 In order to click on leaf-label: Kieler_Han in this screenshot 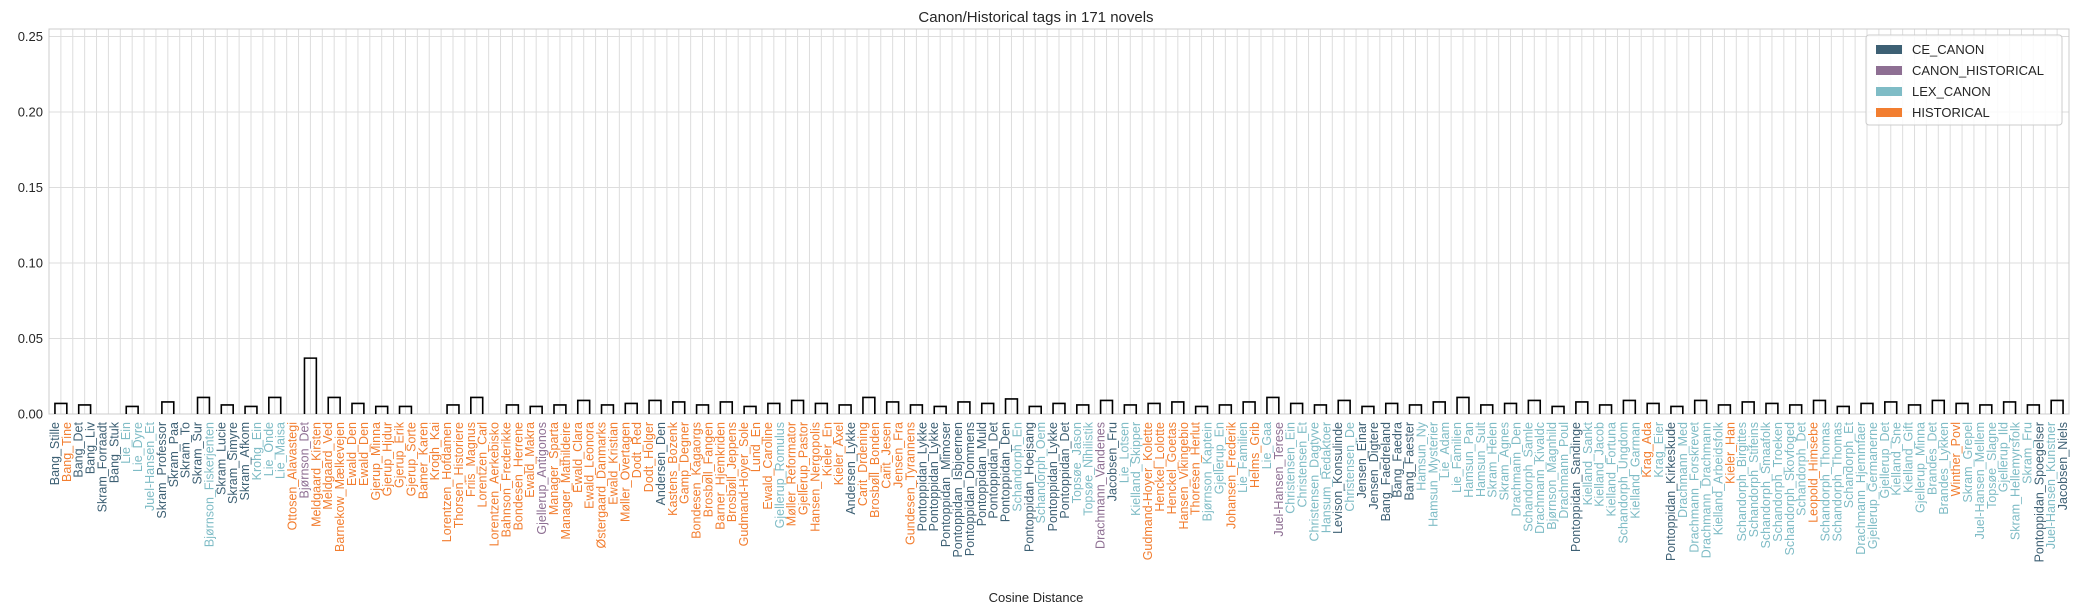, I will do `click(1730, 453)`.